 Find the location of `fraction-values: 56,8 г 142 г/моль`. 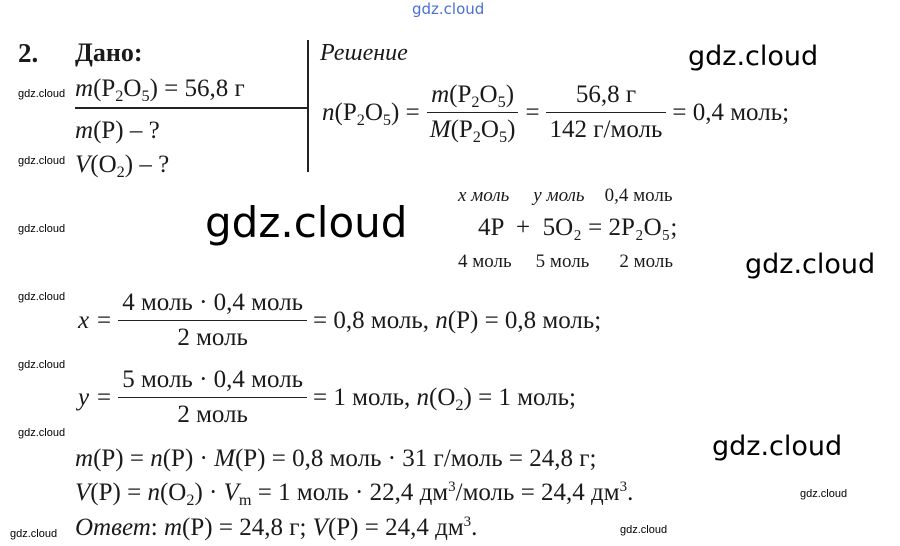

fraction-values: 56,8 г 142 г/моль is located at coordinates (606, 112).